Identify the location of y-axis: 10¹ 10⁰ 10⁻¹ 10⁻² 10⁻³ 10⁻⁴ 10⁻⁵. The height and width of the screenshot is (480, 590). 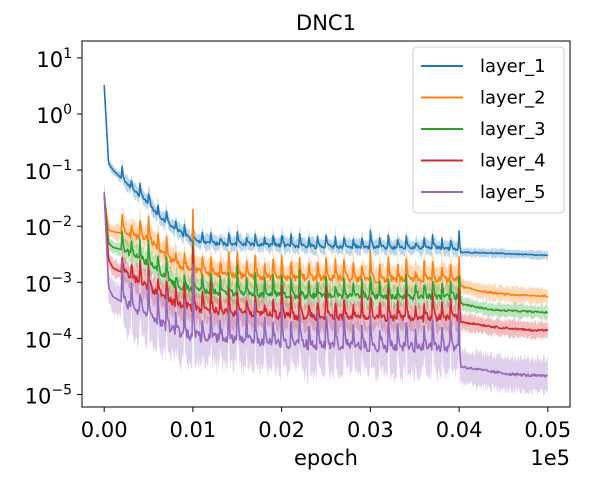
(53, 227).